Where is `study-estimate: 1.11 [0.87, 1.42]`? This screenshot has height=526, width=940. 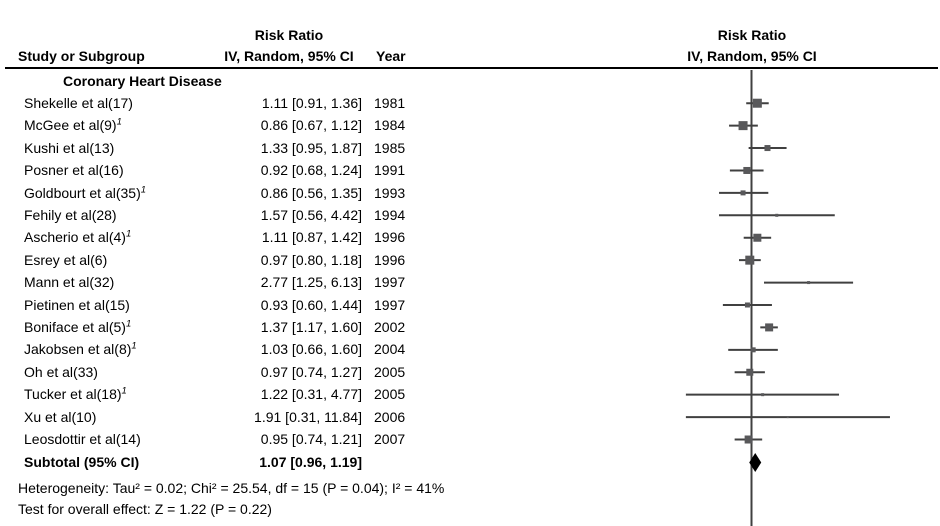
study-estimate: 1.11 [0.87, 1.42] is located at coordinates (311, 237).